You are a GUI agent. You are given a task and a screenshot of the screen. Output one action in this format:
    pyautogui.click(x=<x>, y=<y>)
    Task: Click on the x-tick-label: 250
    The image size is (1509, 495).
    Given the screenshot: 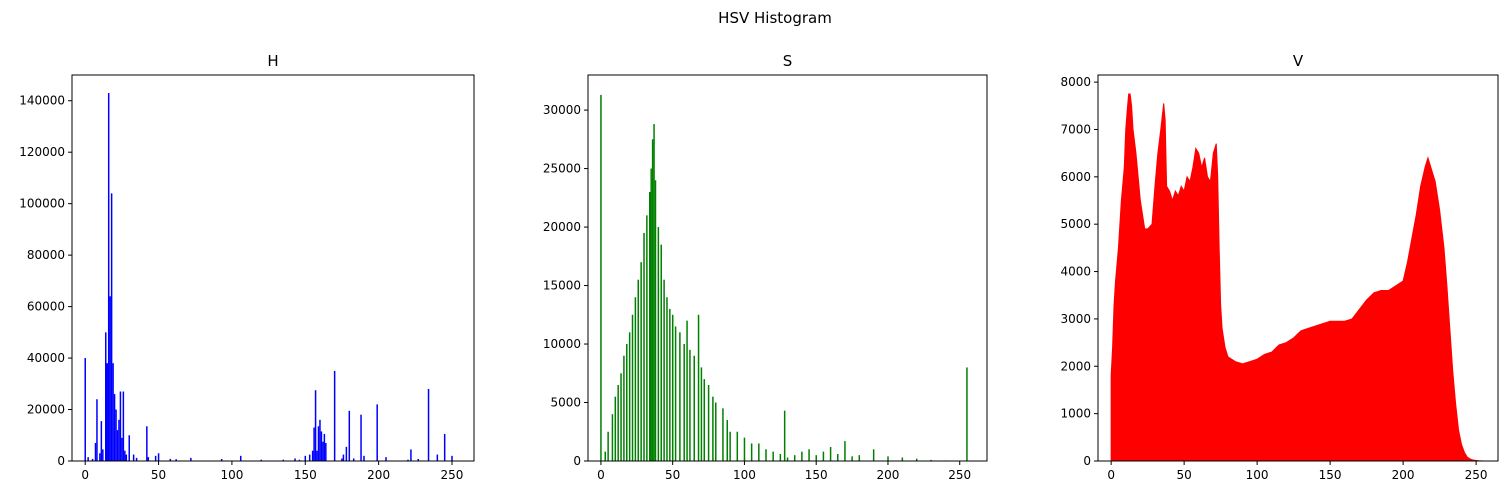 What is the action you would take?
    pyautogui.click(x=959, y=475)
    